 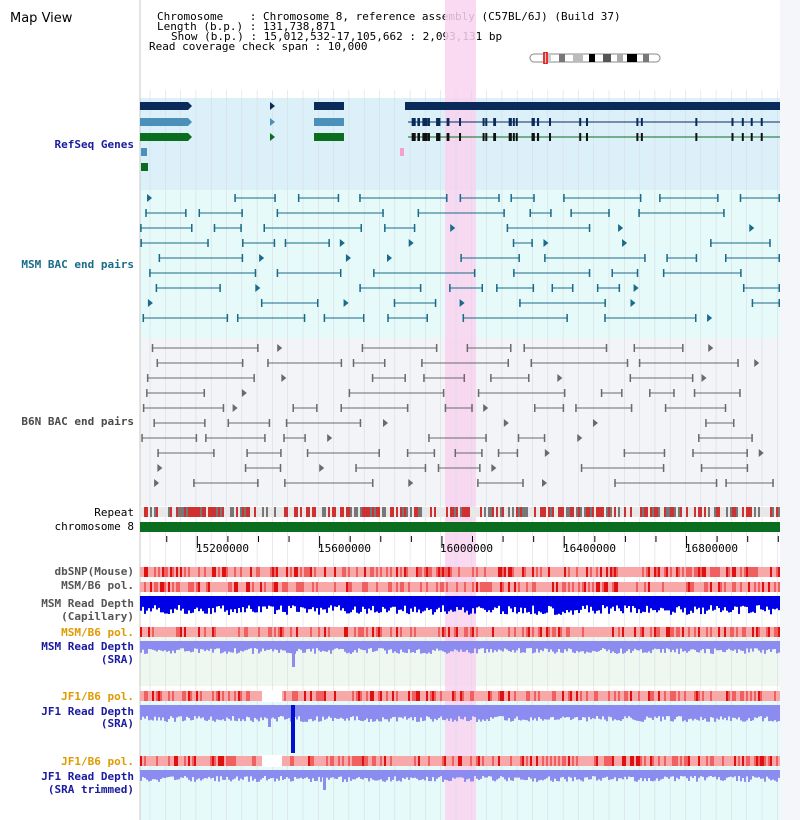 What do you see at coordinates (428, 137) in the screenshot?
I see `refseq-exon` at bounding box center [428, 137].